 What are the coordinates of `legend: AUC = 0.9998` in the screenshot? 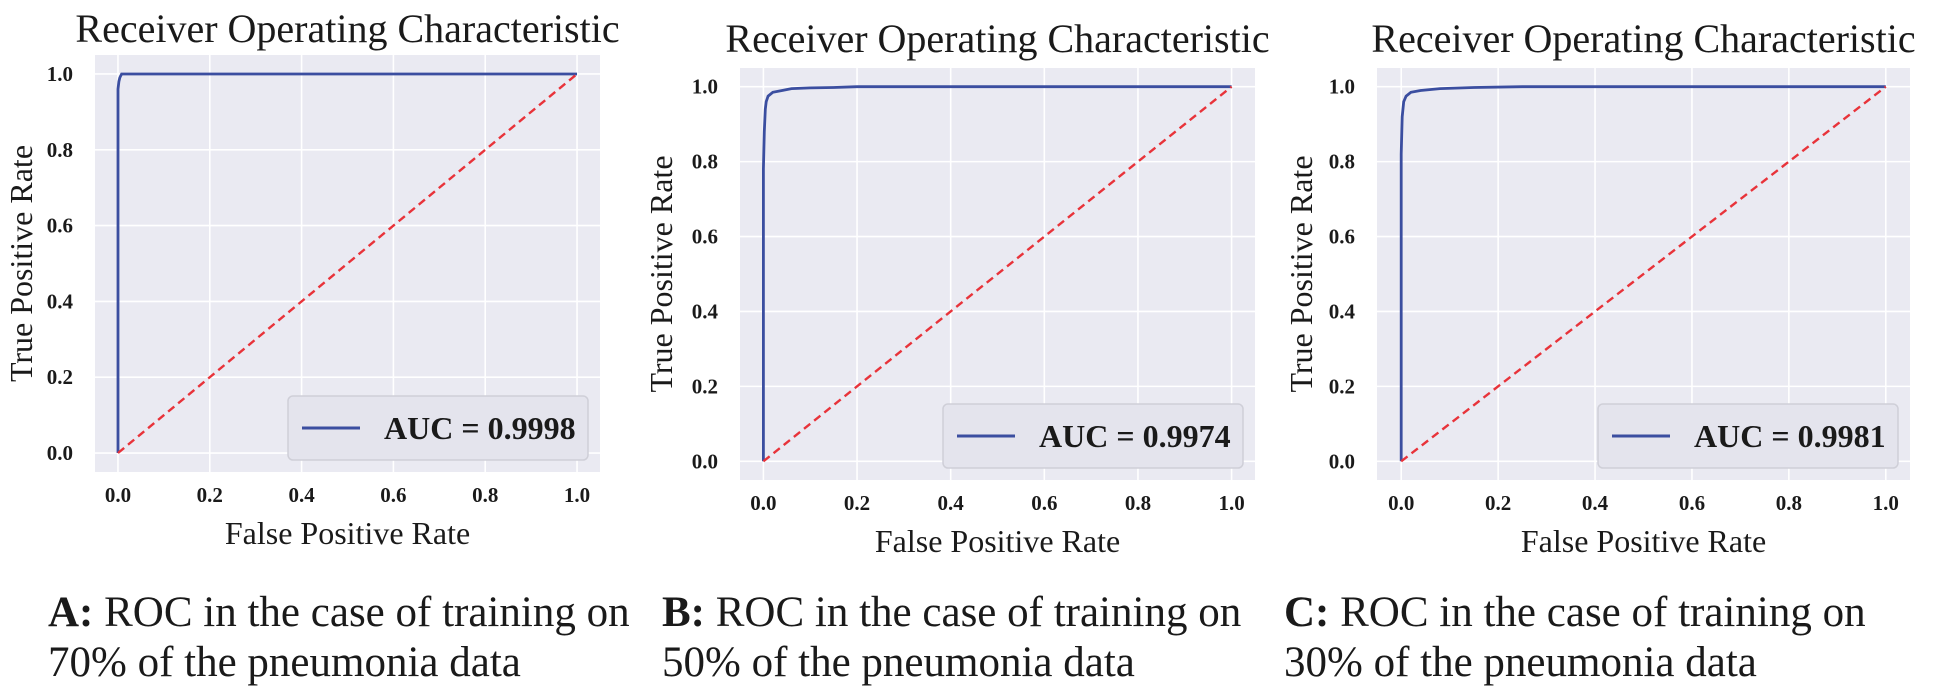 It's located at (438, 428).